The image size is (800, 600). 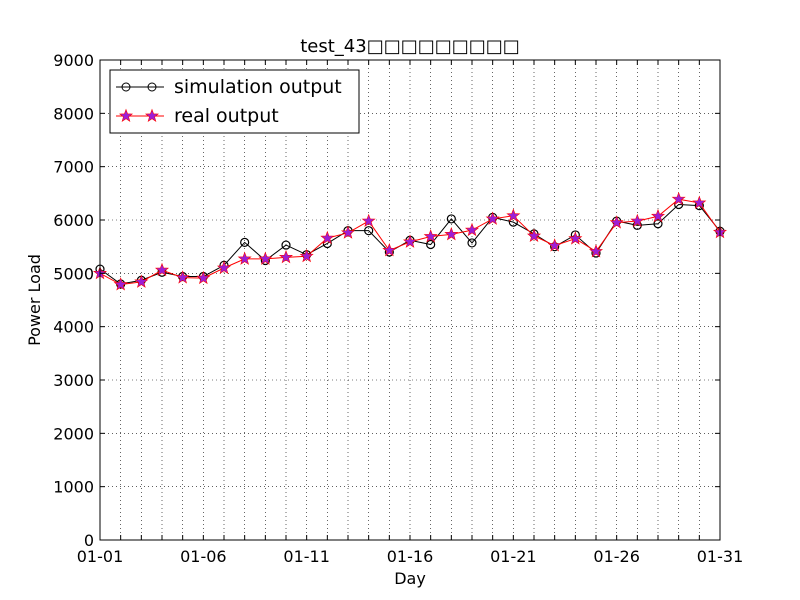 What do you see at coordinates (306, 556) in the screenshot?
I see `x-tick-label: 01-11` at bounding box center [306, 556].